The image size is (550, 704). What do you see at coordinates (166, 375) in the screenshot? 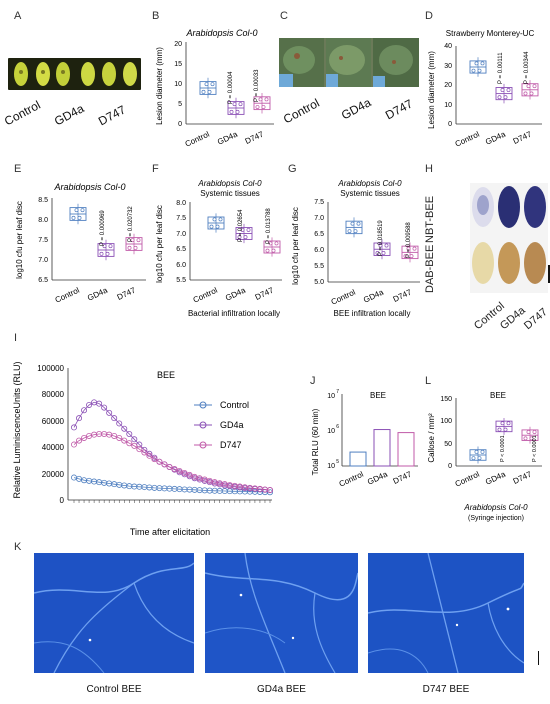
I see `chart-i-title: BEE` at bounding box center [166, 375].